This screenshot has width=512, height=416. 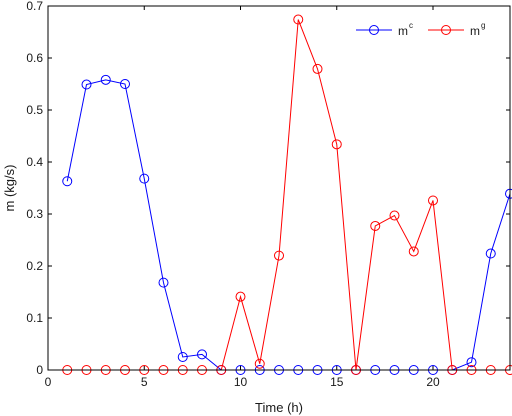 What do you see at coordinates (34, 162) in the screenshot?
I see `y-tick-label: 0.4` at bounding box center [34, 162].